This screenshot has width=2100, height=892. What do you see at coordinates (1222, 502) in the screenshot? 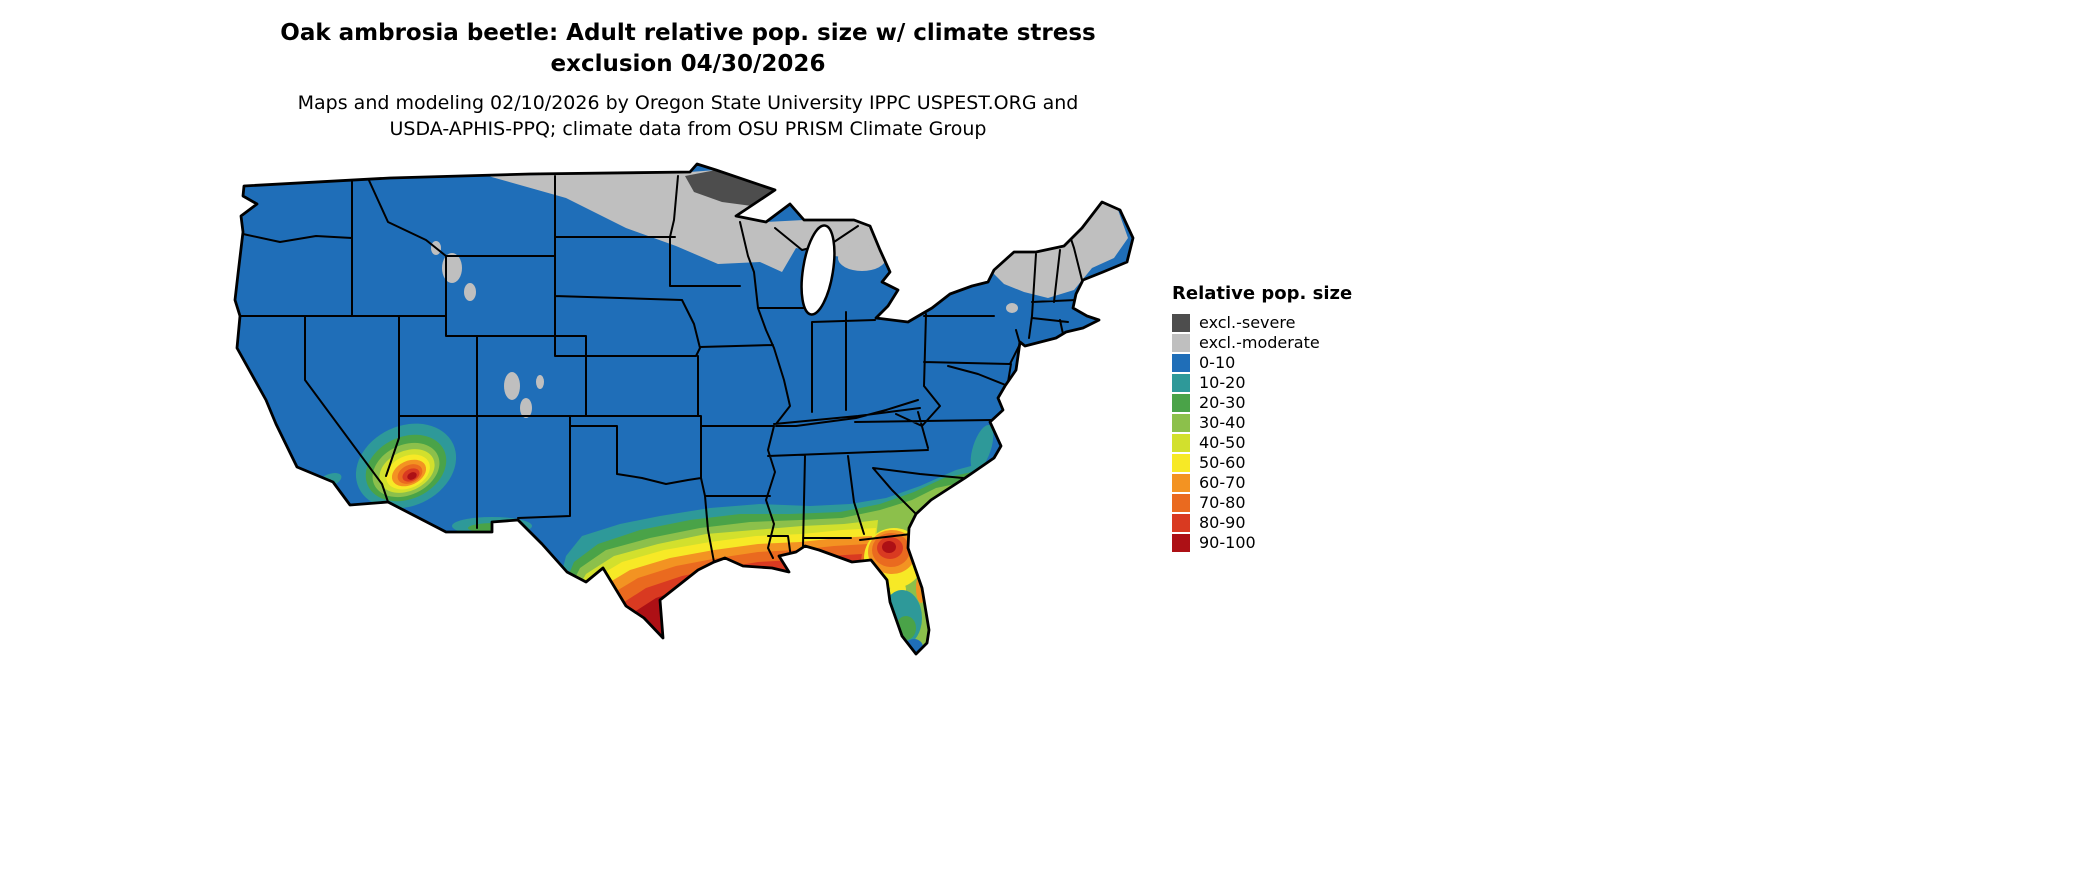
I see `legend-label: 70-80` at bounding box center [1222, 502].